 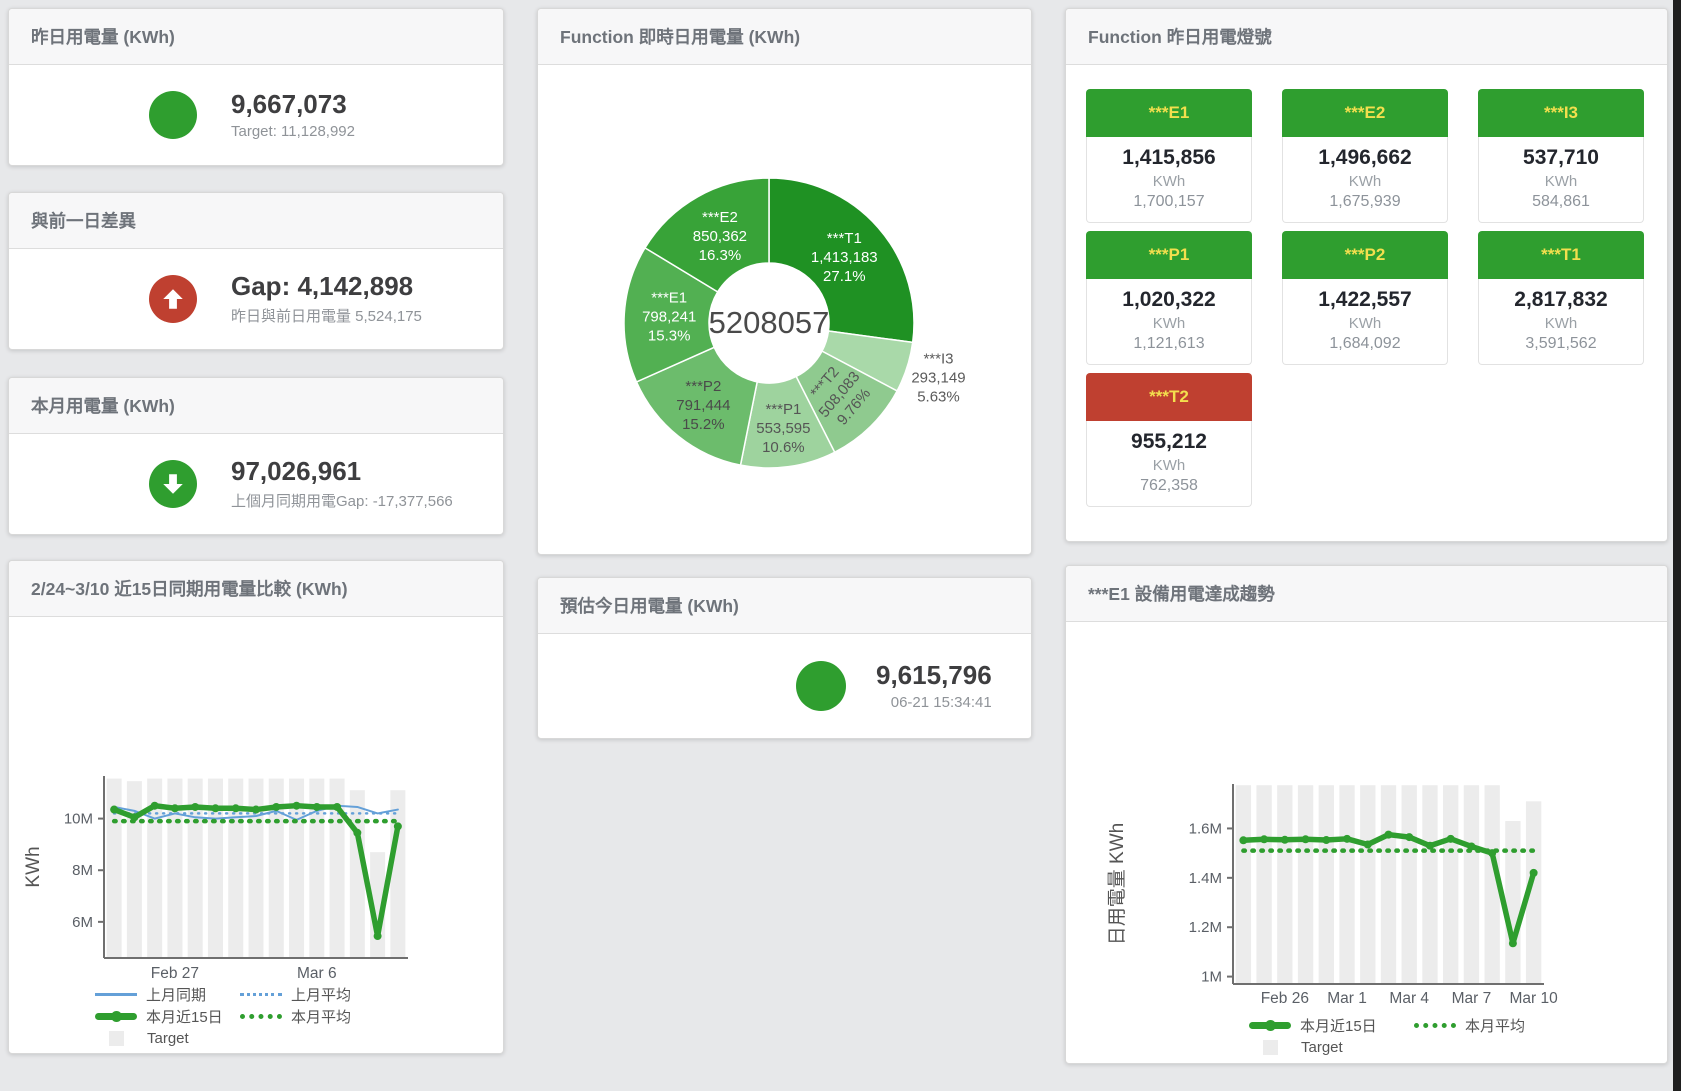 What do you see at coordinates (1169, 180) in the screenshot?
I see `tile-body: 1,415,856 KWh 1,700,157` at bounding box center [1169, 180].